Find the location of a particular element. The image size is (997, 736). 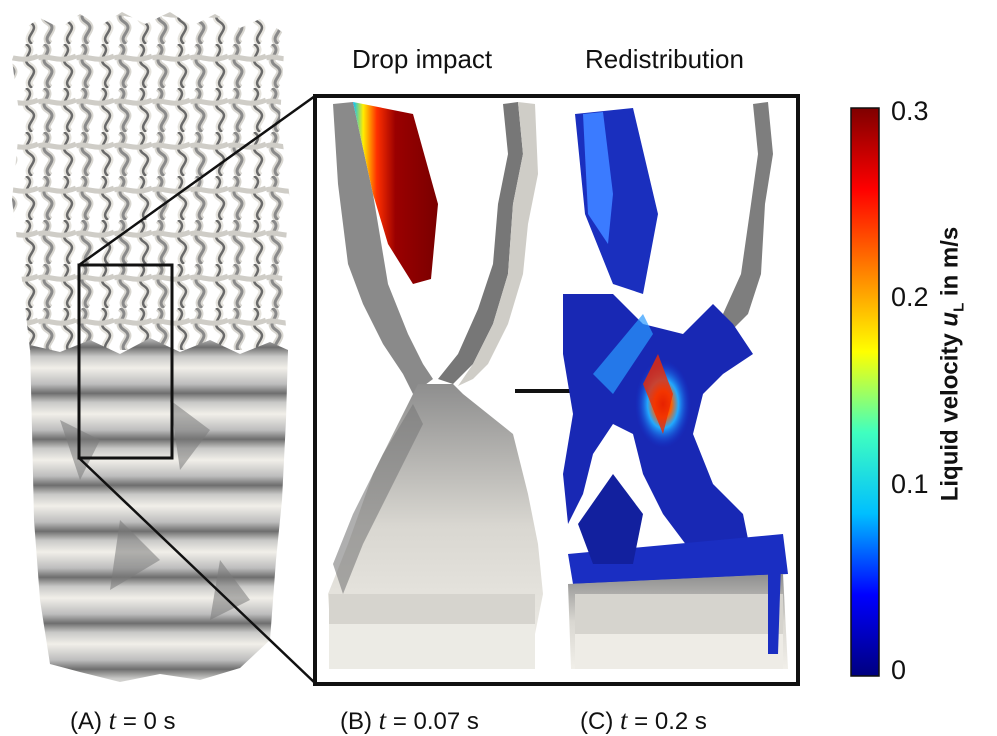

colorbar-label: Liquid velocity uL in m/s is located at coordinates (952, 364).